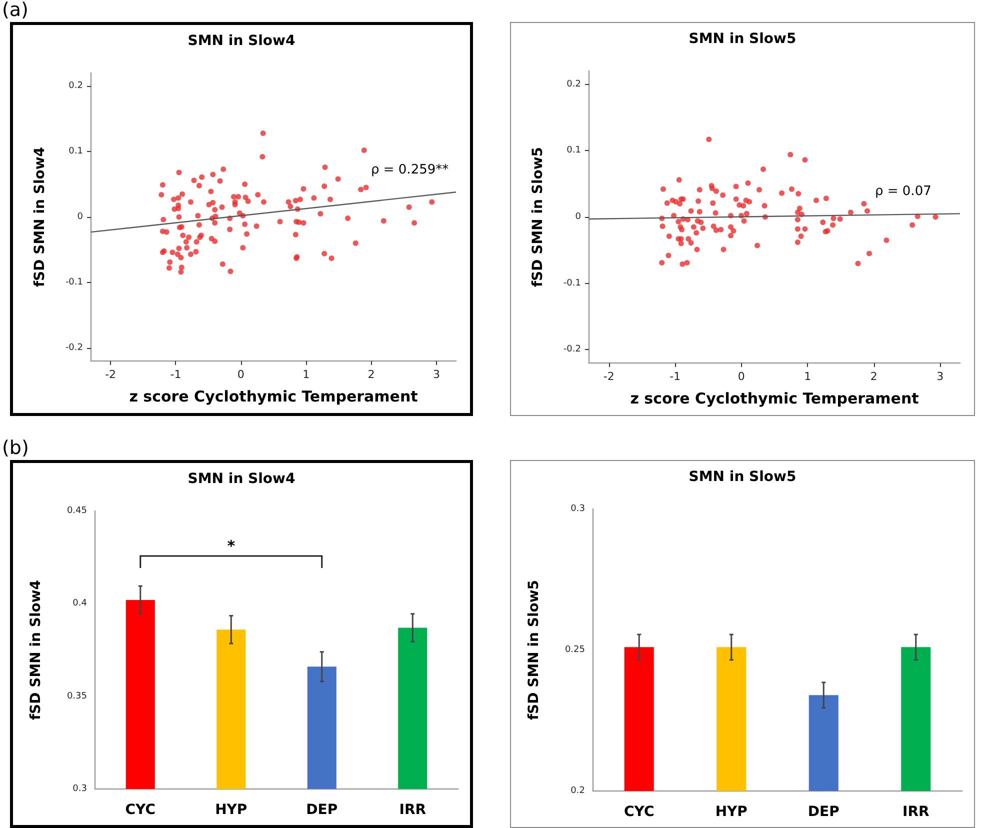 The width and height of the screenshot is (981, 828). I want to click on y-tick-label: 0.35, so click(76, 696).